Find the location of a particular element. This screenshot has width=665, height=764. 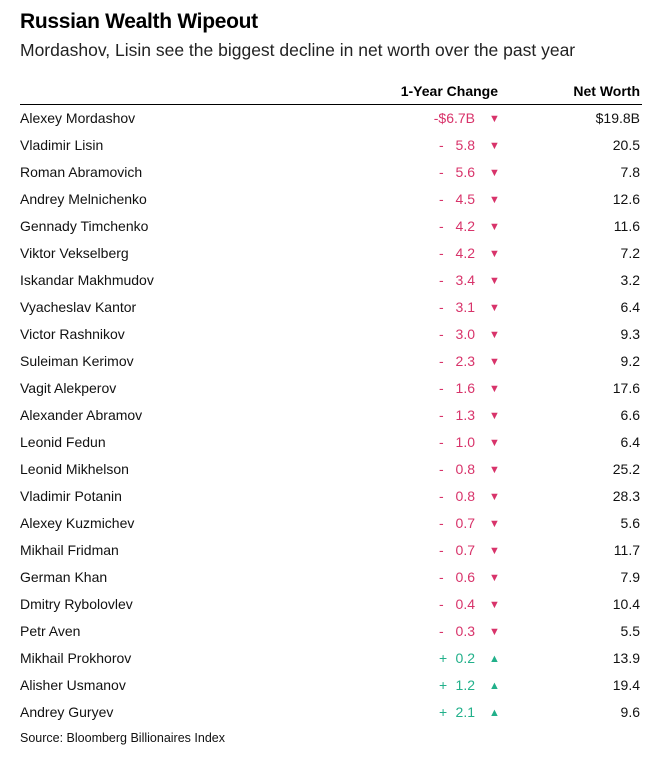

table-row: Victor Rashnikov -3.0 ▼ 9.3 is located at coordinates (331, 334).